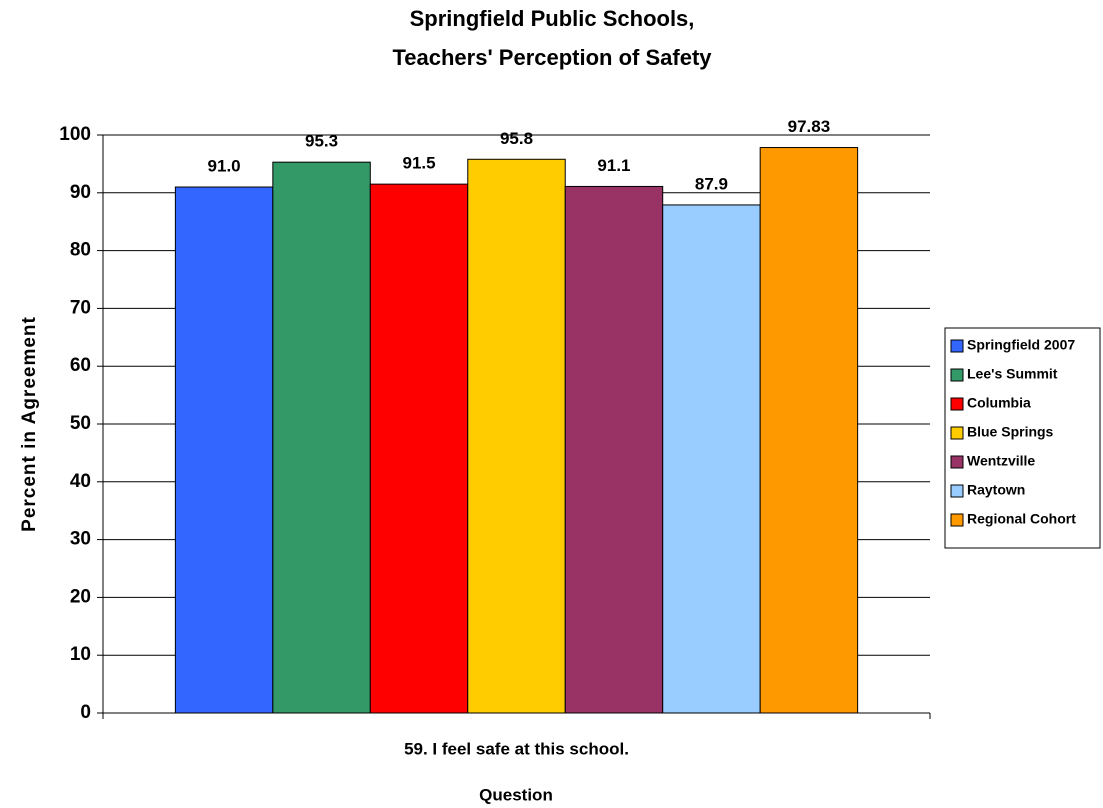 This screenshot has height=808, width=1103. I want to click on y-tick-label: 100, so click(75, 134).